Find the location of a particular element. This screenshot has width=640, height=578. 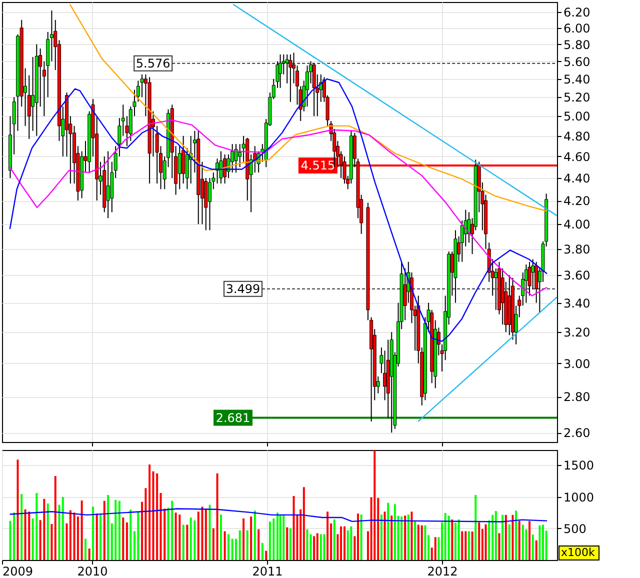

y-tick-label: 4.80 is located at coordinates (577, 136).